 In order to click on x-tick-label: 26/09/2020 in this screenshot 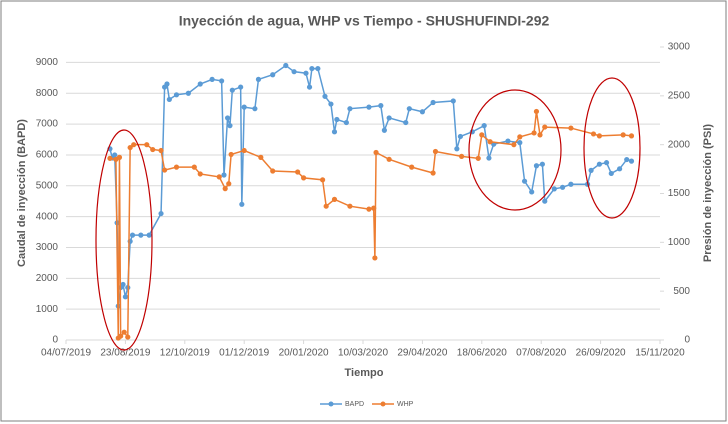, I will do `click(601, 353)`.